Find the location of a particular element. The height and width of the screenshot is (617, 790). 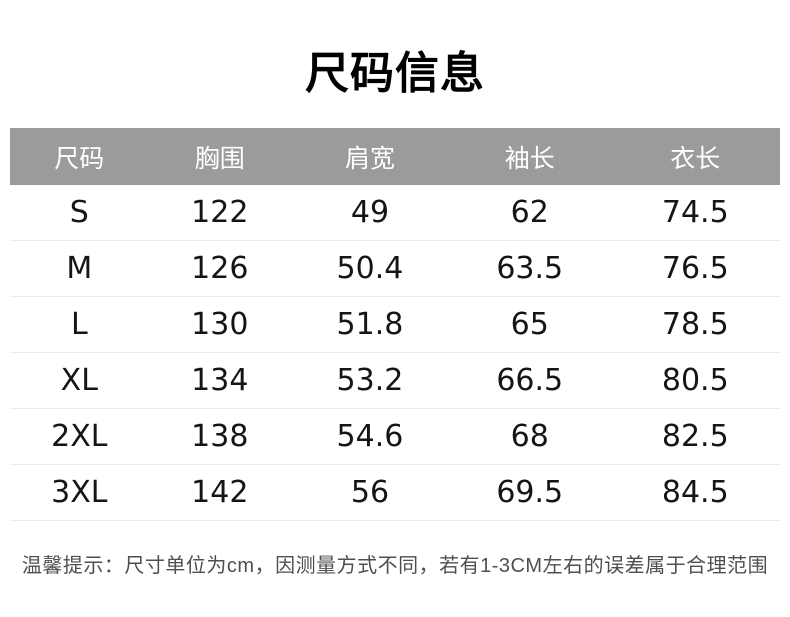

table-cell: S is located at coordinates (79, 212).